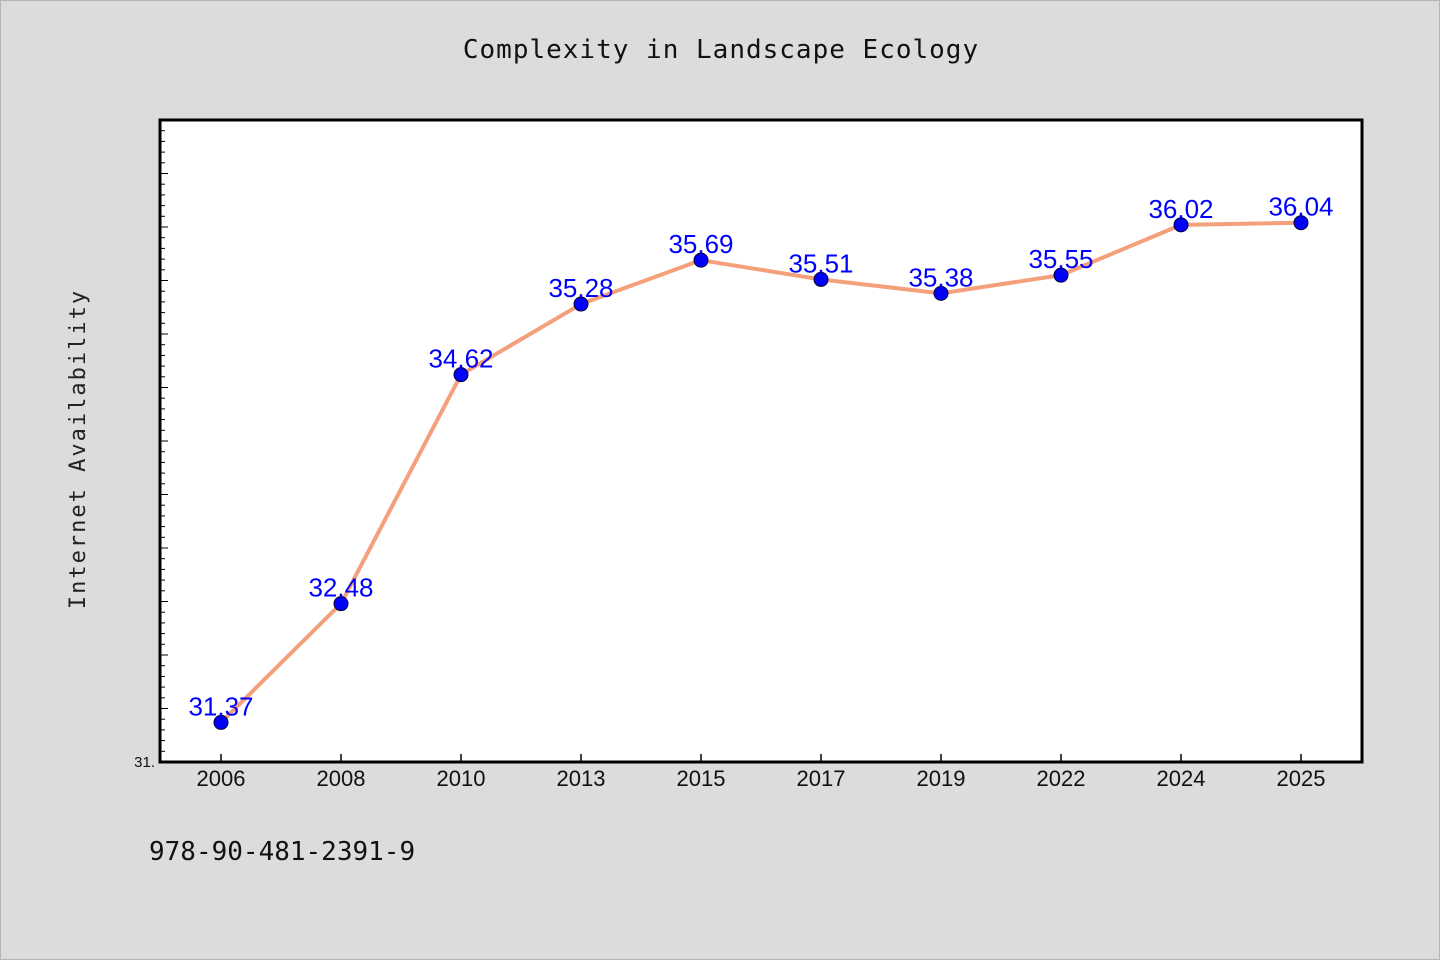  What do you see at coordinates (1060, 259) in the screenshot?
I see `data-label: 35.55` at bounding box center [1060, 259].